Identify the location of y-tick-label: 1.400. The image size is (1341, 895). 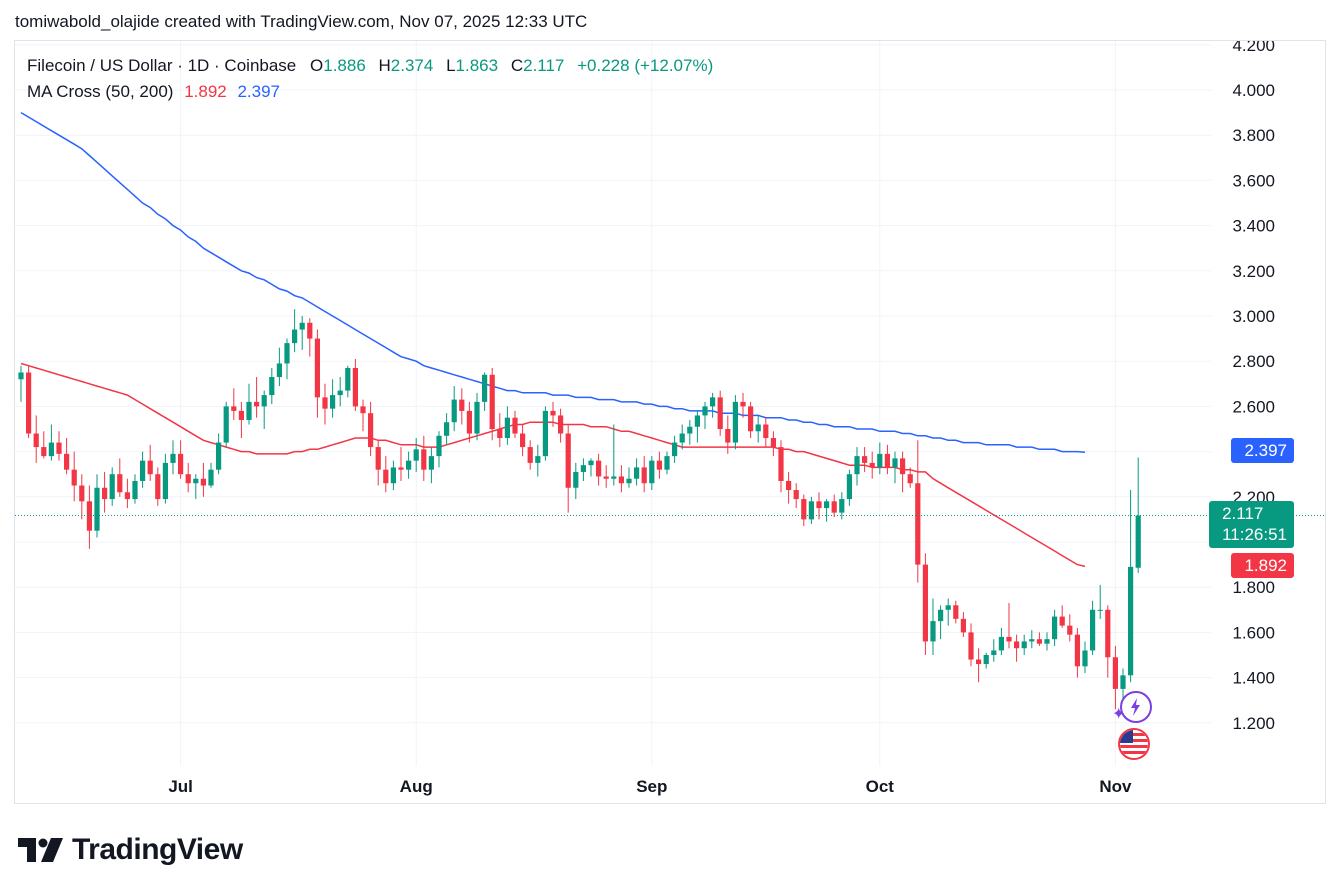
(1253, 678).